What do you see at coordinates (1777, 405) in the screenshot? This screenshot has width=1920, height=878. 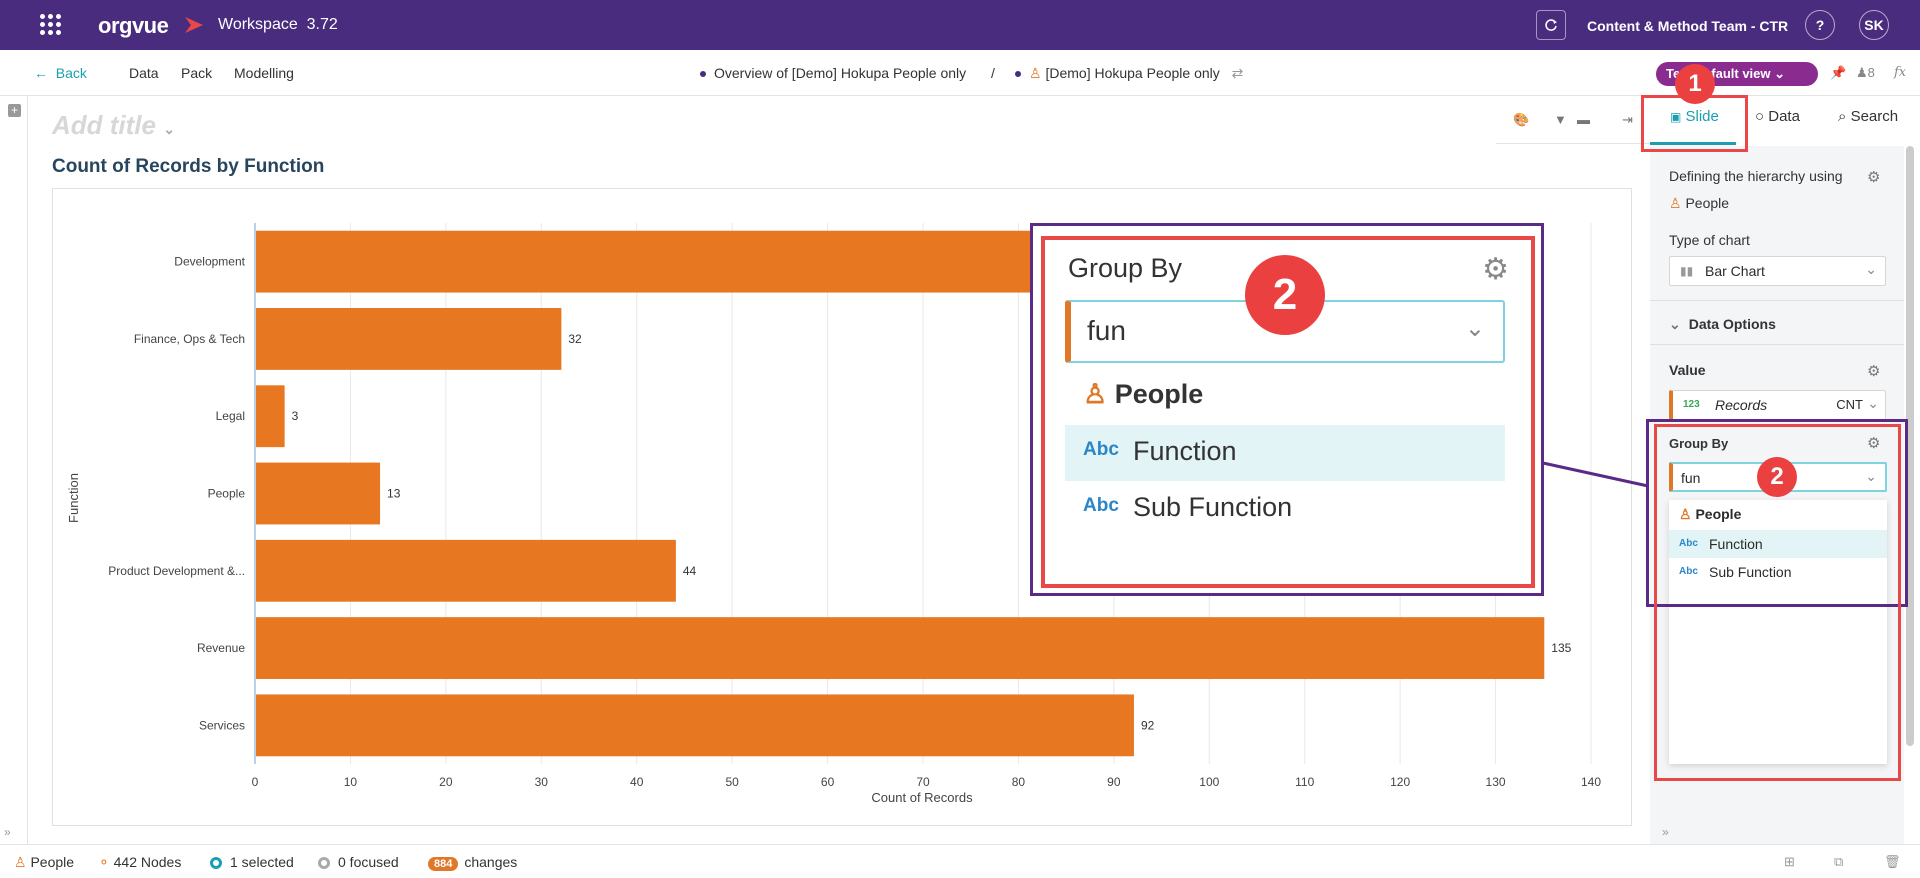 I see `value-field: 123 Records CNT ⌄` at bounding box center [1777, 405].